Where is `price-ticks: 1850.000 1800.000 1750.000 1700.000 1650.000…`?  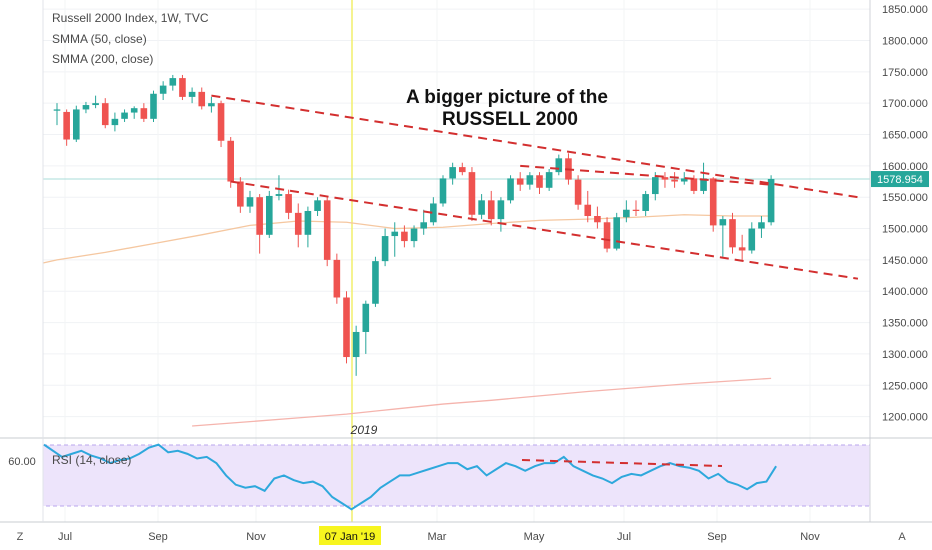
price-ticks: 1850.000 1800.000 1750.000 1700.000 1650.000… is located at coordinates (905, 213).